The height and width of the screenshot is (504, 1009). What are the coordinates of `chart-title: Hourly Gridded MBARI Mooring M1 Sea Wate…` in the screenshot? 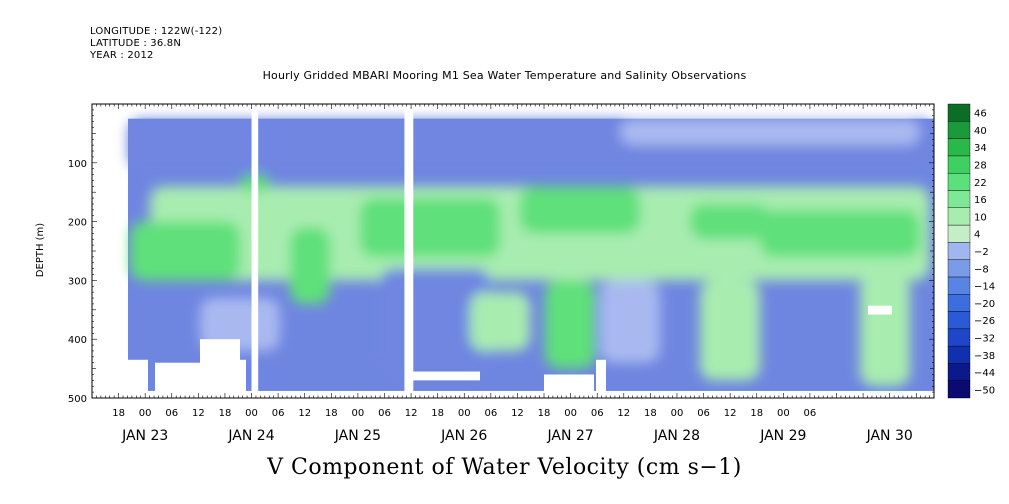 It's located at (504, 75).